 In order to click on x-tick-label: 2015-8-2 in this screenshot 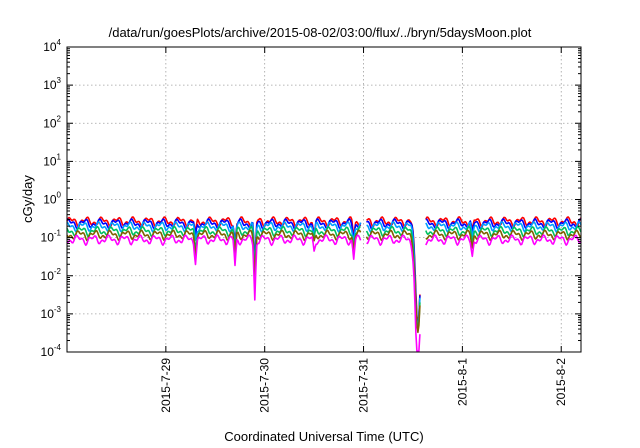, I will do `click(561, 382)`.